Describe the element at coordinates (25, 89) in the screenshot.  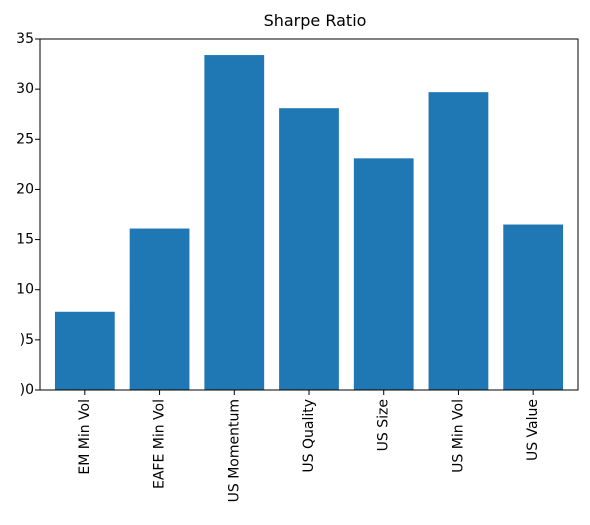
I see `y-tick-label: 30` at that location.